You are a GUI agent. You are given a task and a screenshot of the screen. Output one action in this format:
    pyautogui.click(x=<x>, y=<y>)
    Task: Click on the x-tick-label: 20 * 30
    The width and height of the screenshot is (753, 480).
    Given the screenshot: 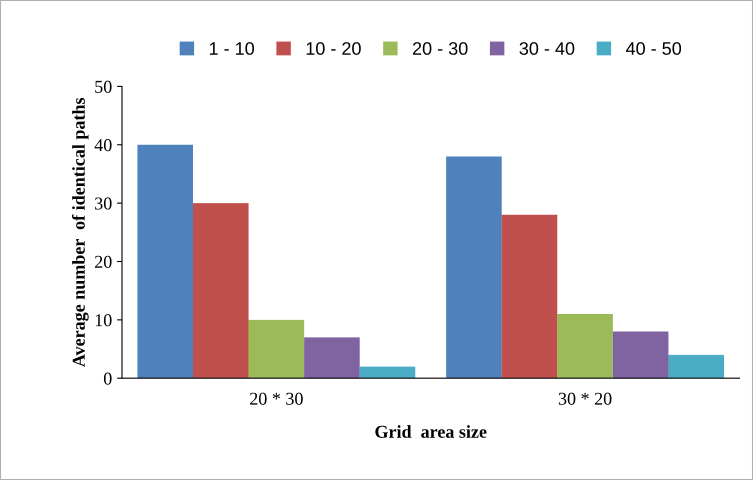 What is the action you would take?
    pyautogui.click(x=276, y=398)
    